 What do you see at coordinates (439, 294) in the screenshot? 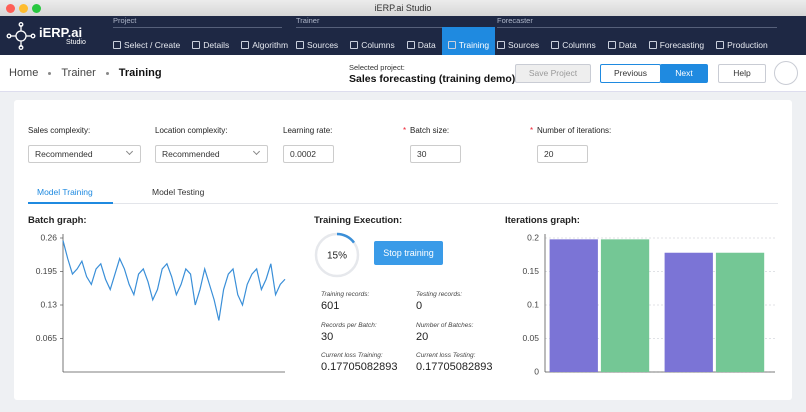
I see `stat-label: Testing records:` at bounding box center [439, 294].